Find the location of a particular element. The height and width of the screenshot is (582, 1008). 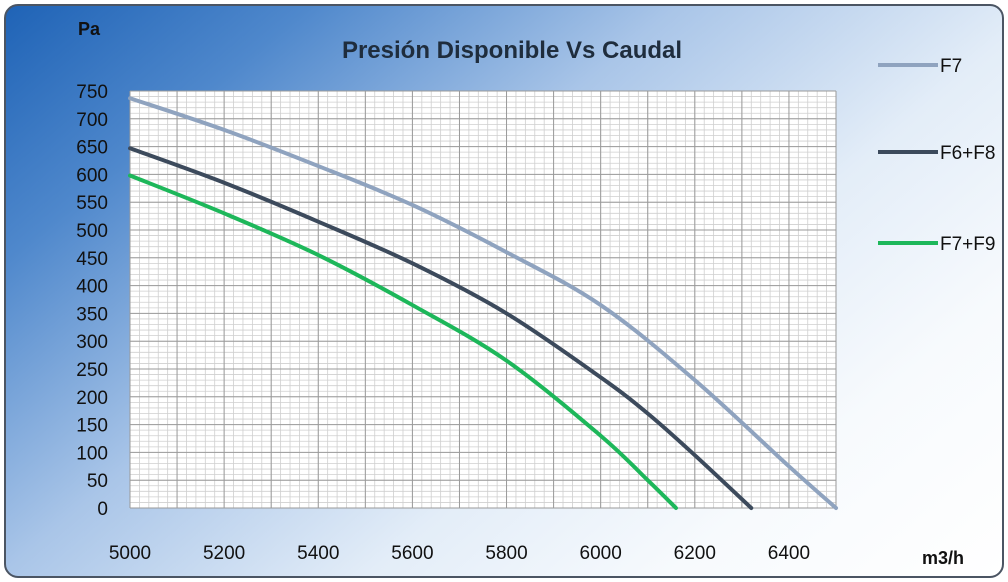

y-tick-label: 650 is located at coordinates (92, 148).